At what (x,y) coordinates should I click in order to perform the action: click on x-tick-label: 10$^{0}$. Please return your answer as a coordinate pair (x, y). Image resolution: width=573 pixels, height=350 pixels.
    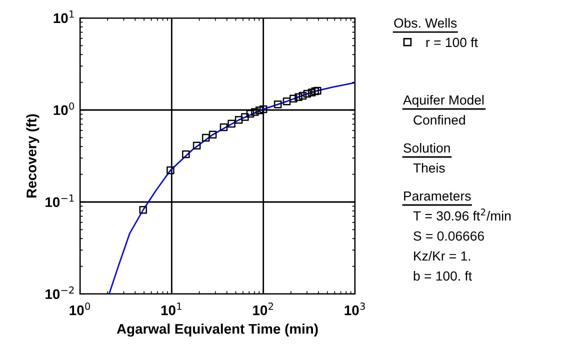
    Looking at the image, I should click on (80, 309).